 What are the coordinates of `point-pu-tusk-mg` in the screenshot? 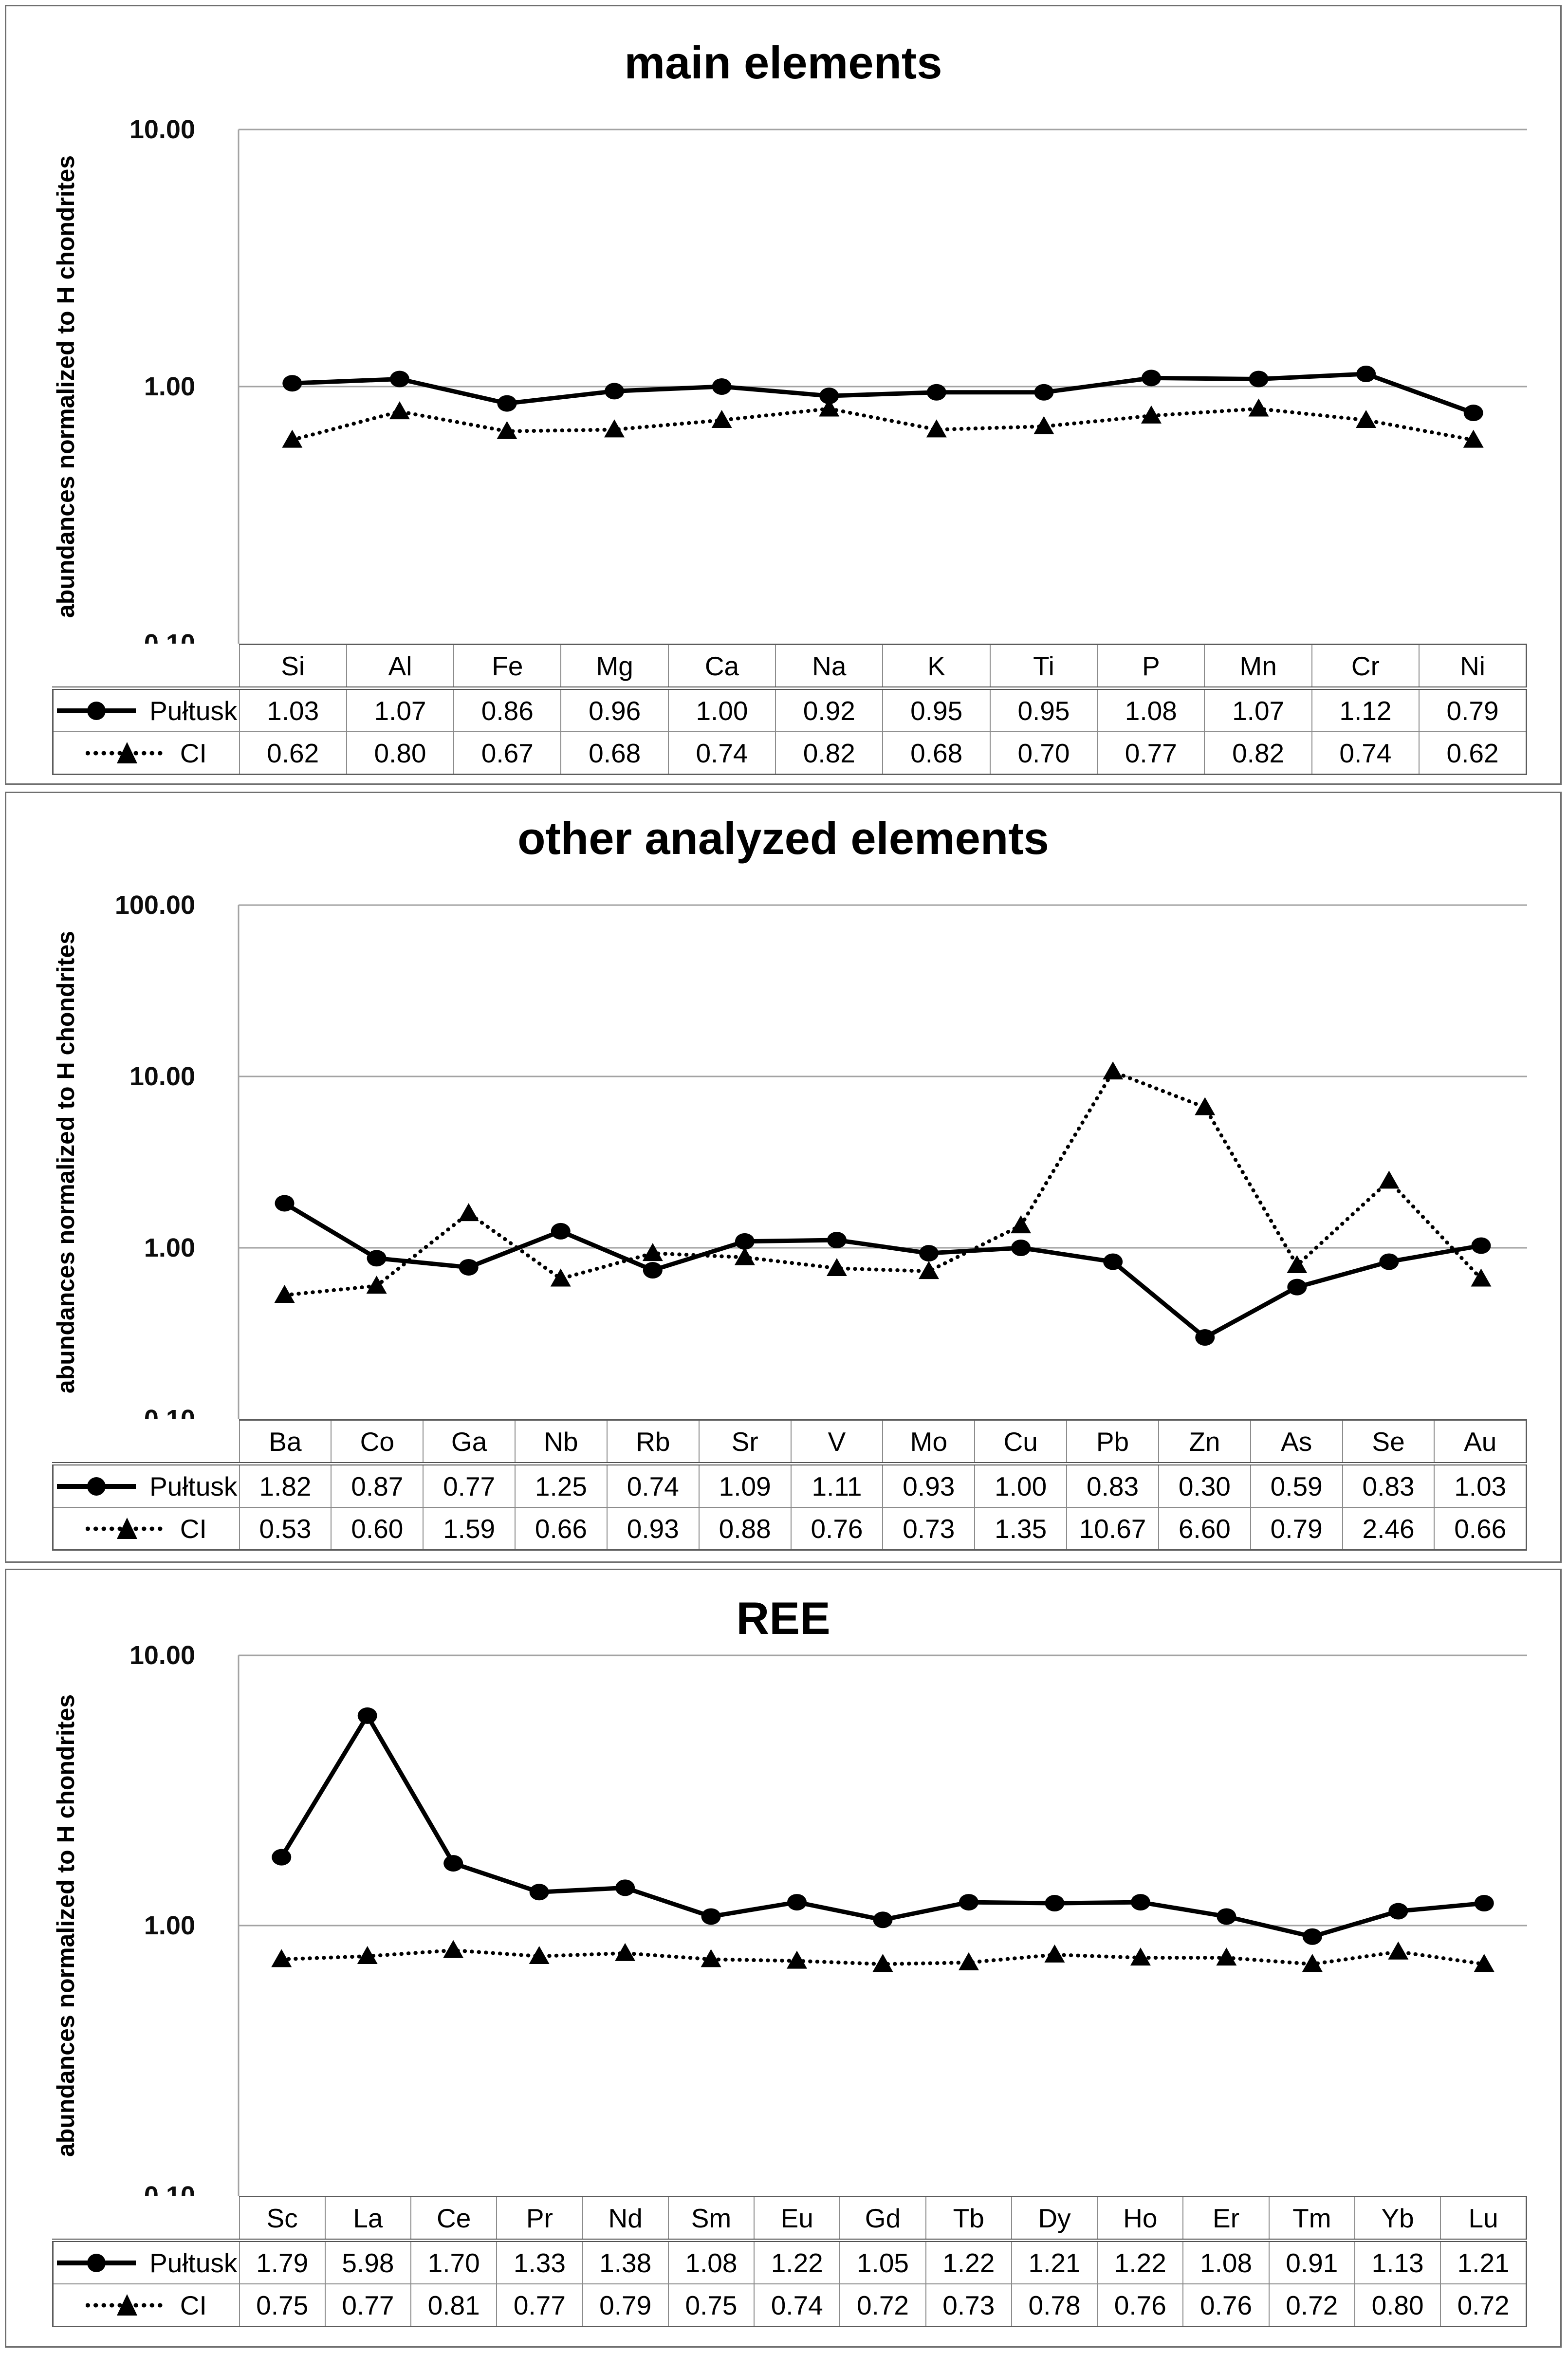 It's located at (615, 391).